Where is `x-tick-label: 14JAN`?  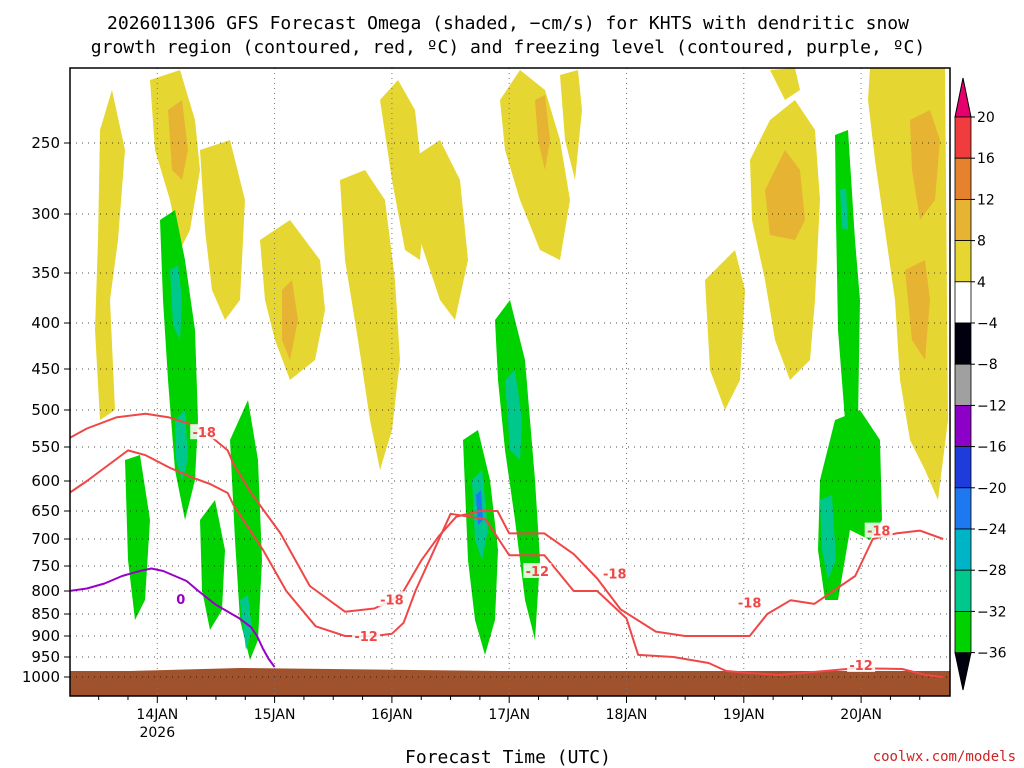 x-tick-label: 14JAN is located at coordinates (157, 715).